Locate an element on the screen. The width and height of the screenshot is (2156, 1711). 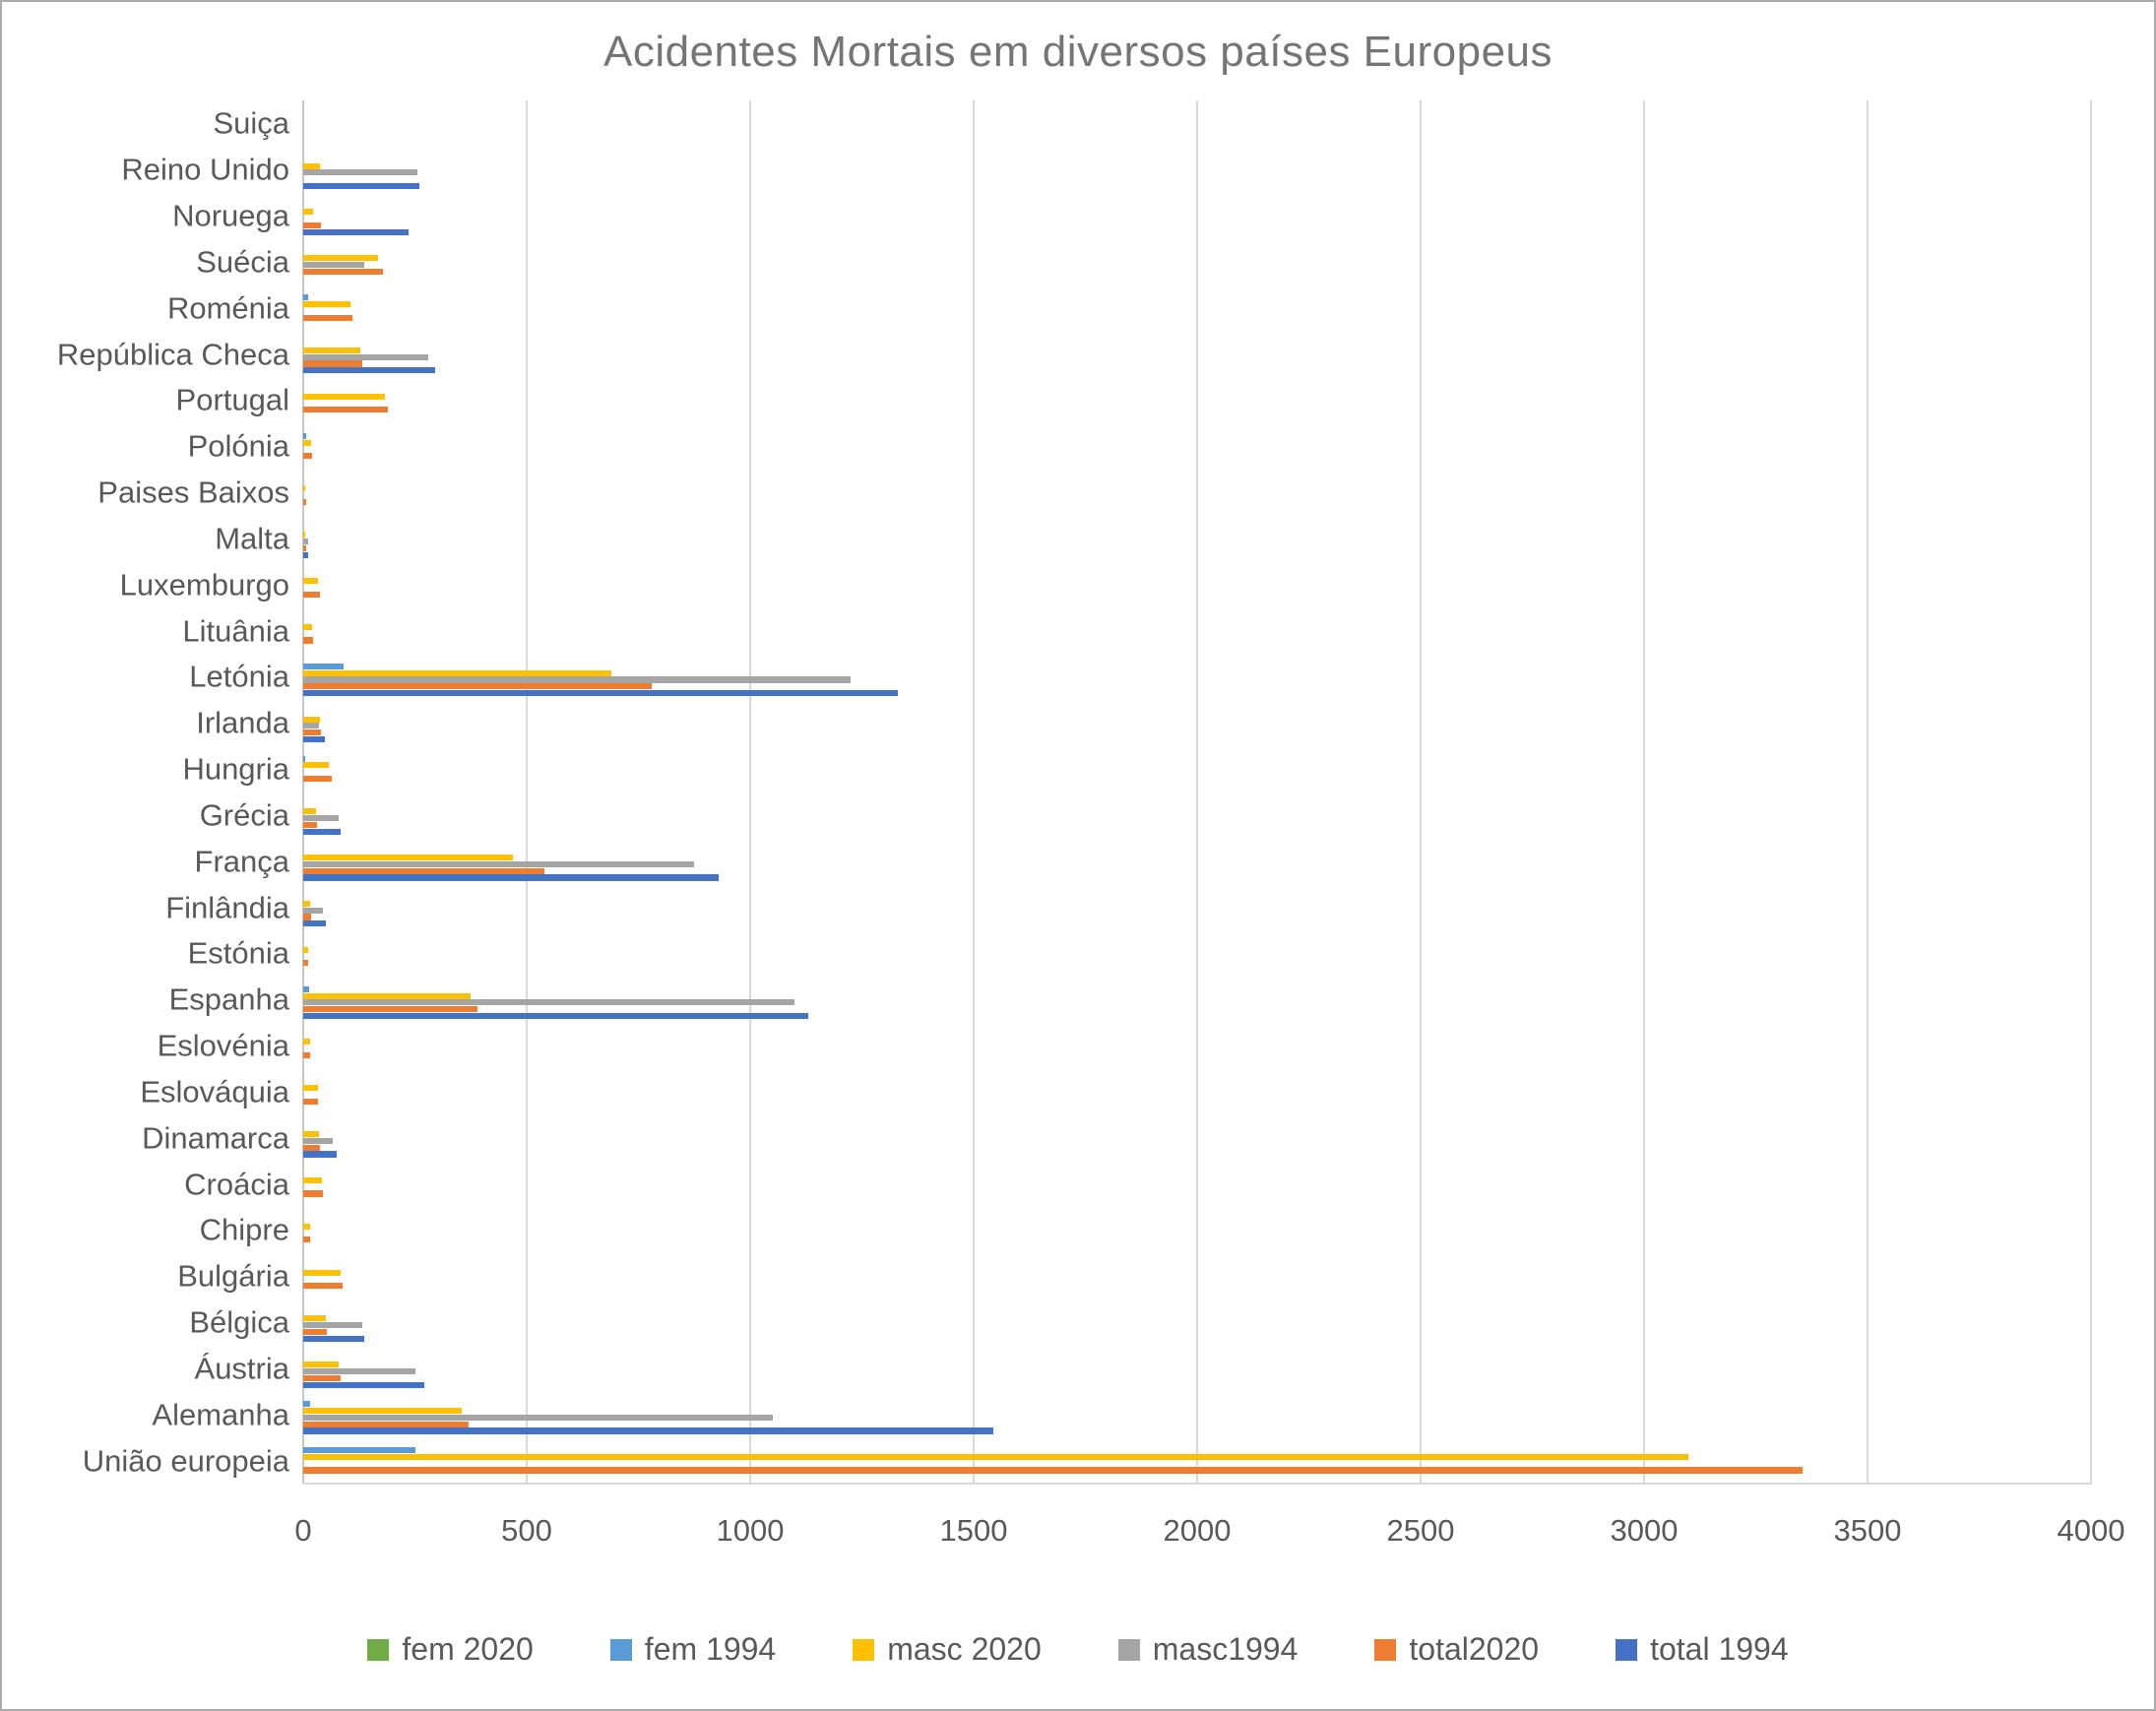
bar-finlandia-total2020 is located at coordinates (307, 917).